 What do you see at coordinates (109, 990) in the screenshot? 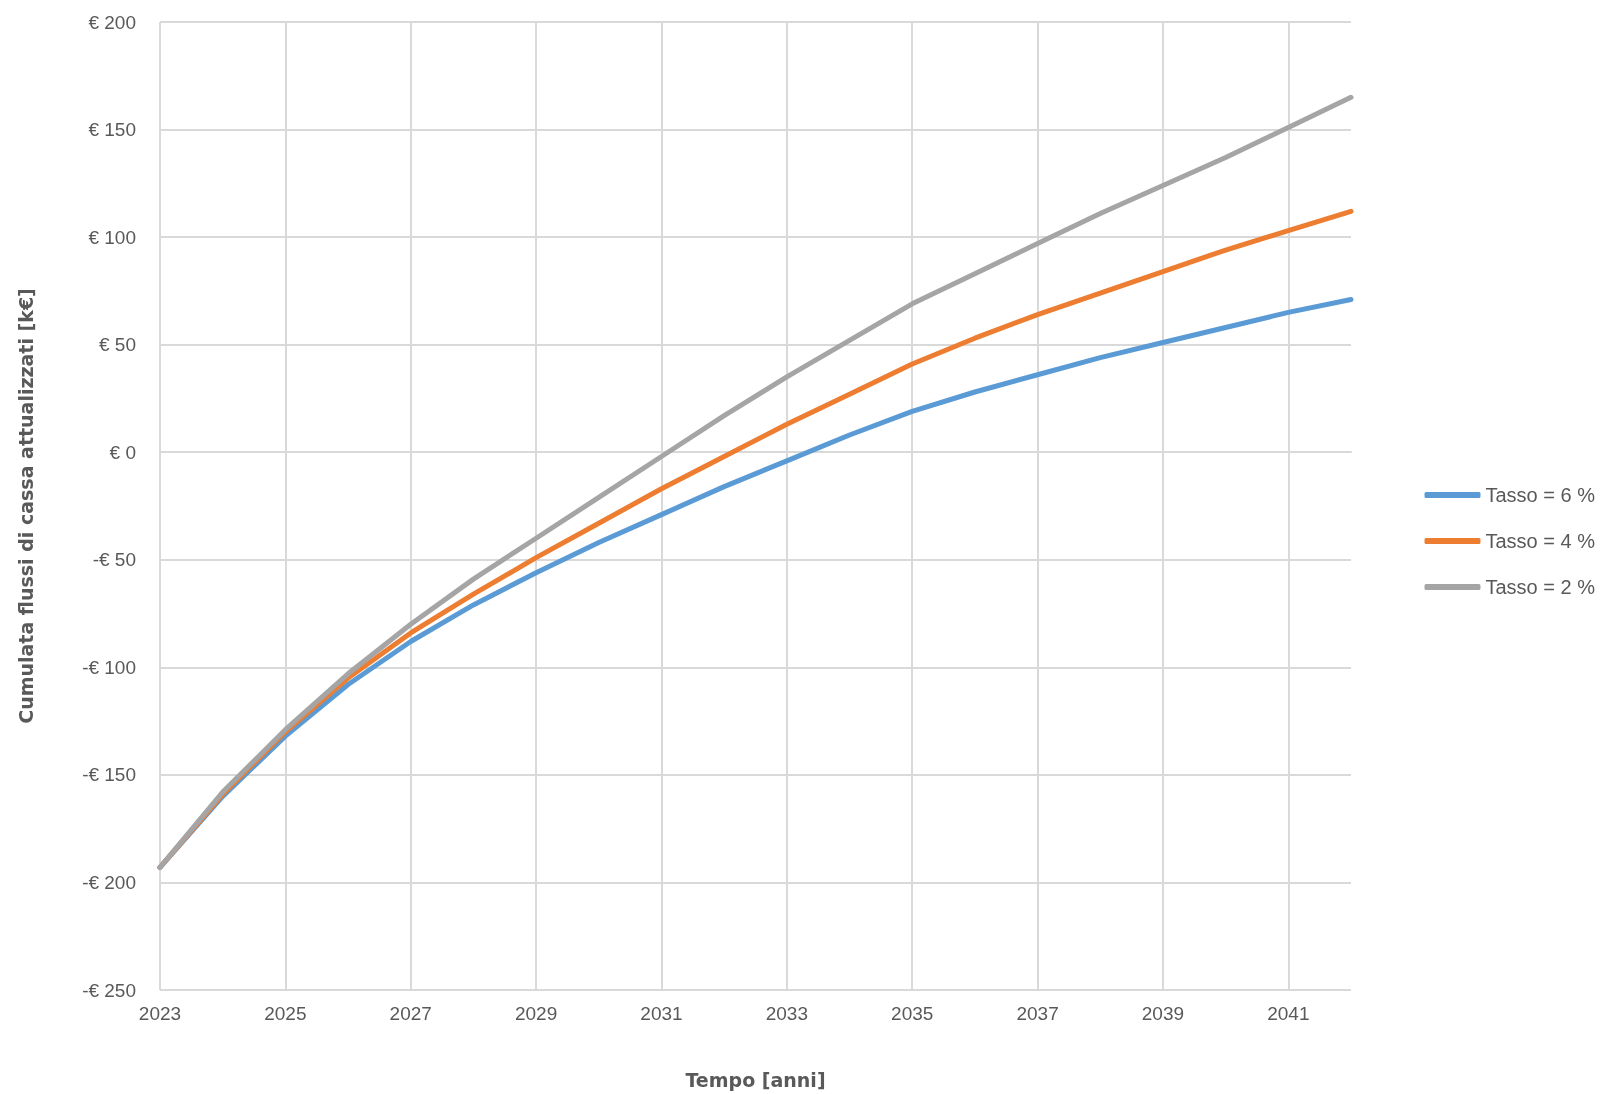
I see `y-tick-label: -€ 250` at bounding box center [109, 990].